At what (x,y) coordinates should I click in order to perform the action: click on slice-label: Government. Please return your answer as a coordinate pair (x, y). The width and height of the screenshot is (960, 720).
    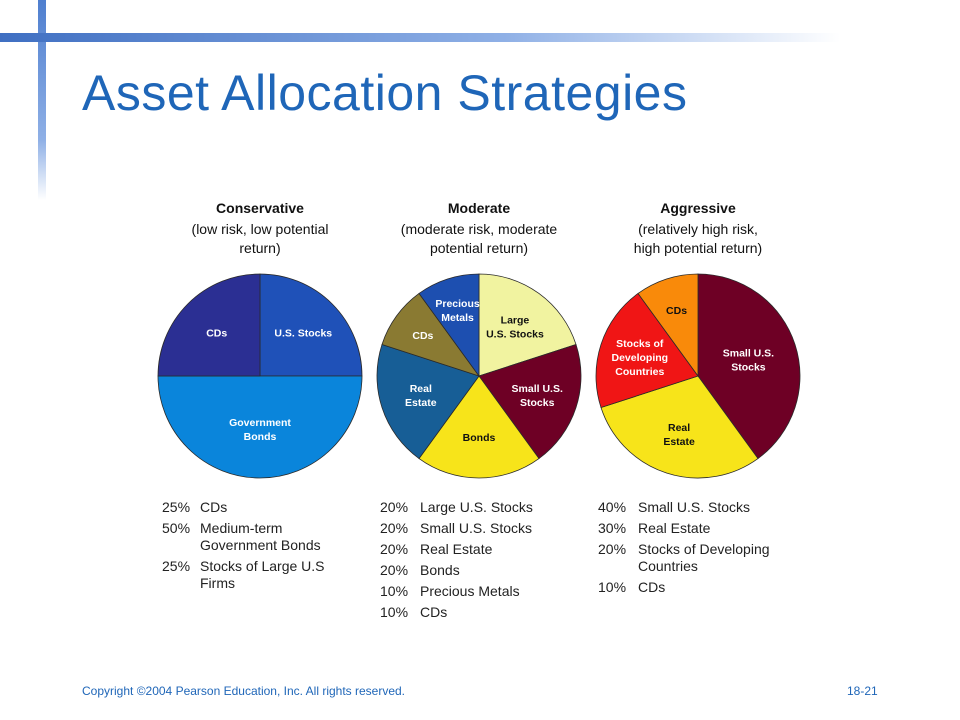
    Looking at the image, I should click on (260, 423).